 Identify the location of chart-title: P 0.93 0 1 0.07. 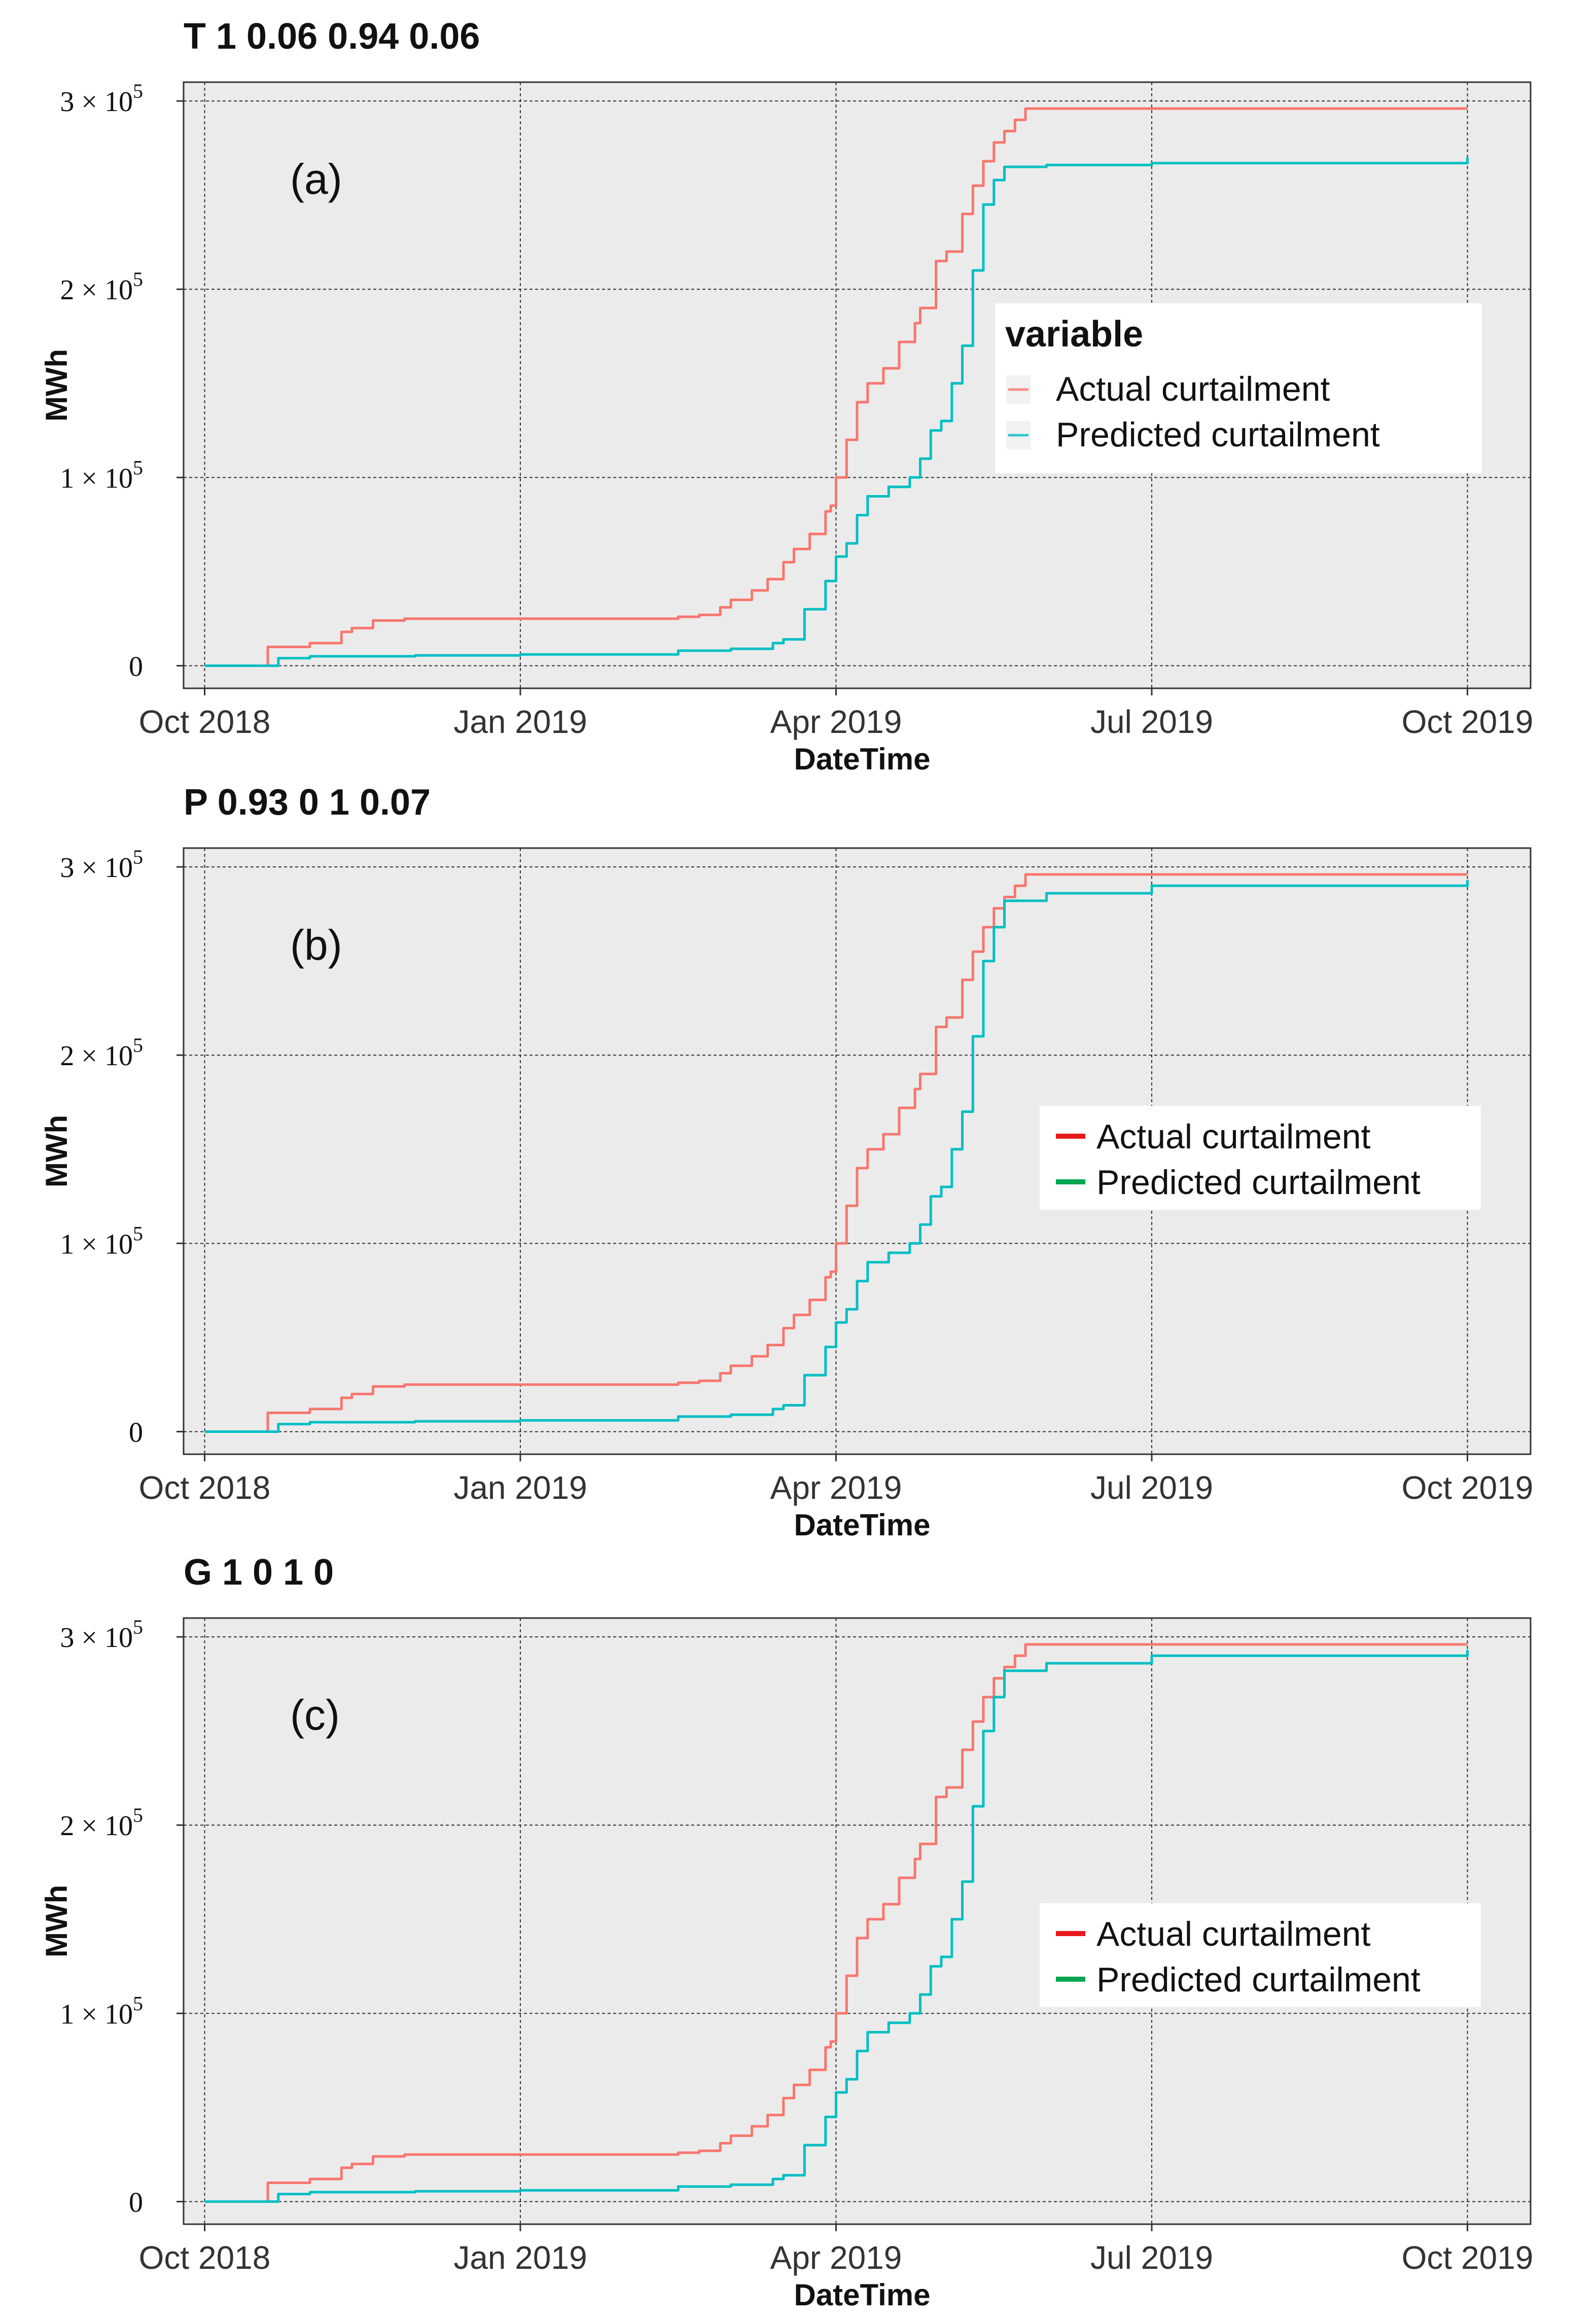
(307, 802).